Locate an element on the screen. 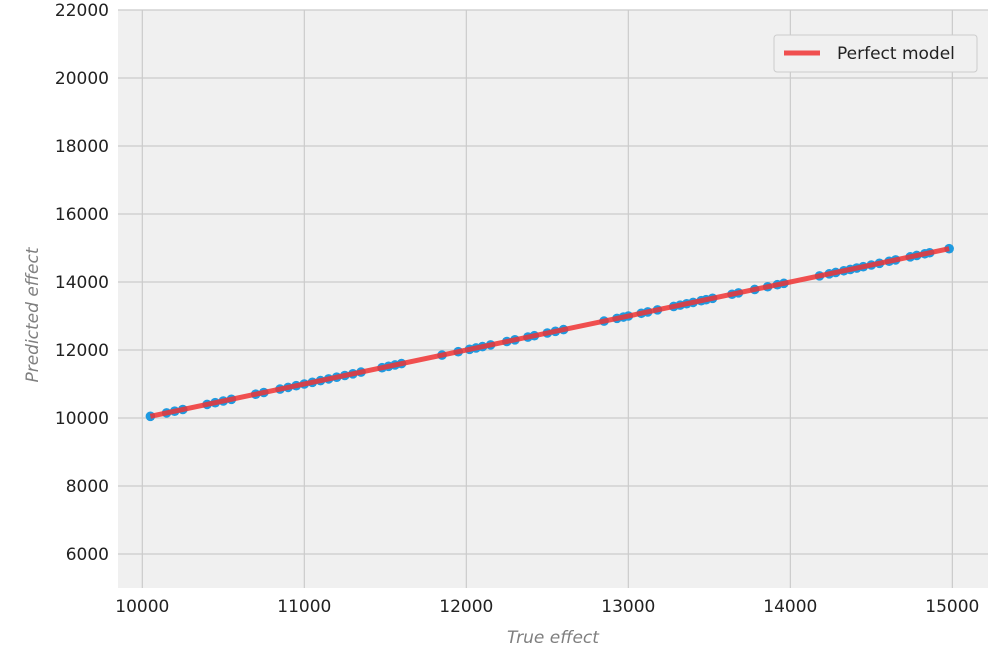 The image size is (1000, 653). x-tick-label: 12000 is located at coordinates (466, 607).